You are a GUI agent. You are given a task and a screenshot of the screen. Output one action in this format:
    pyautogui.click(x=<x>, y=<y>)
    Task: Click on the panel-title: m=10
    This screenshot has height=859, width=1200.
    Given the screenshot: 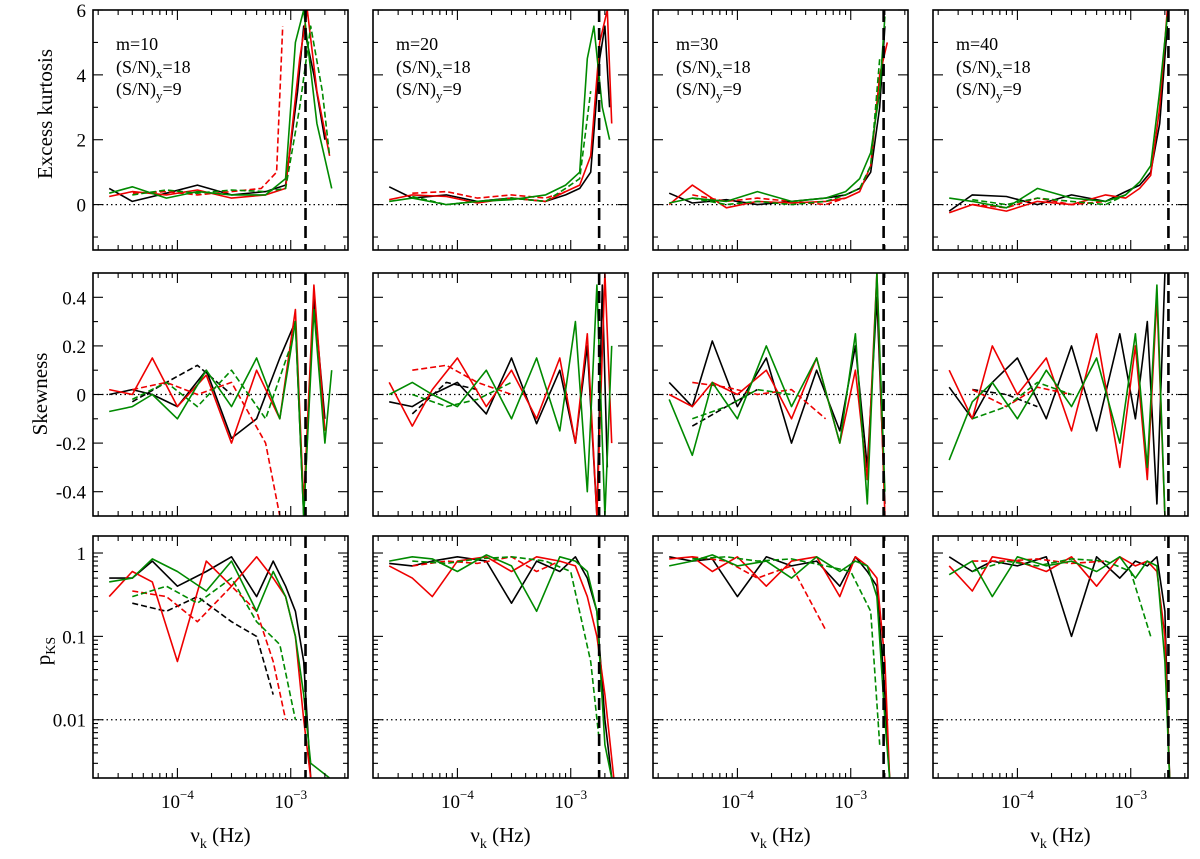 What is the action you would take?
    pyautogui.click(x=137, y=44)
    